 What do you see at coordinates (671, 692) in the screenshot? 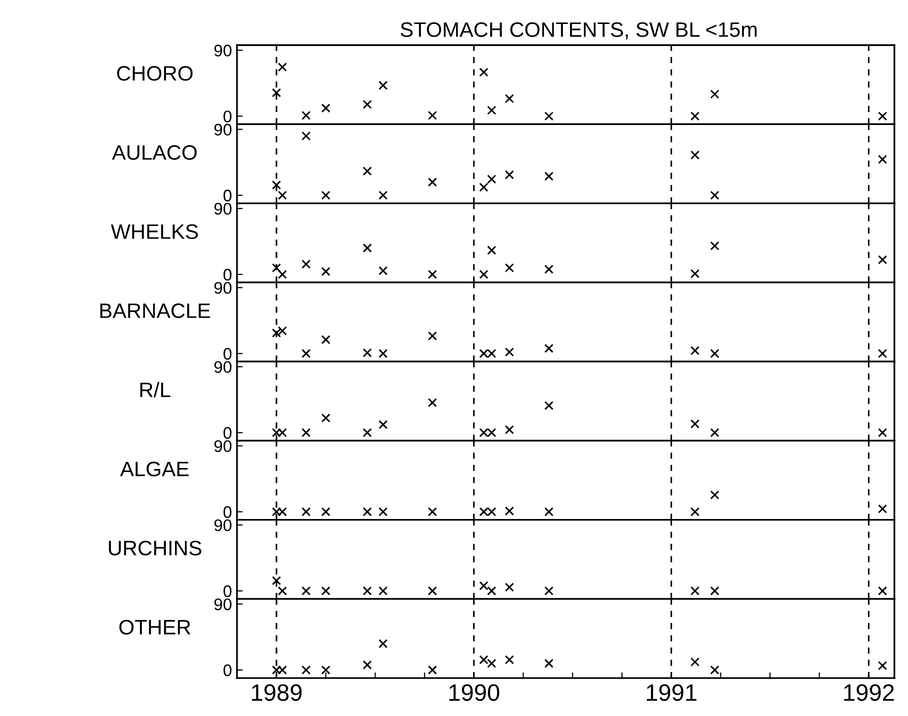
I see `x-tick-label: 1991` at bounding box center [671, 692].